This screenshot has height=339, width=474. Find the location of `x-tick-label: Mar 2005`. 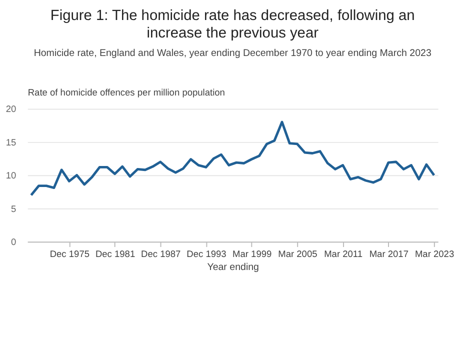

x-tick-label: Mar 2005 is located at coordinates (298, 253).